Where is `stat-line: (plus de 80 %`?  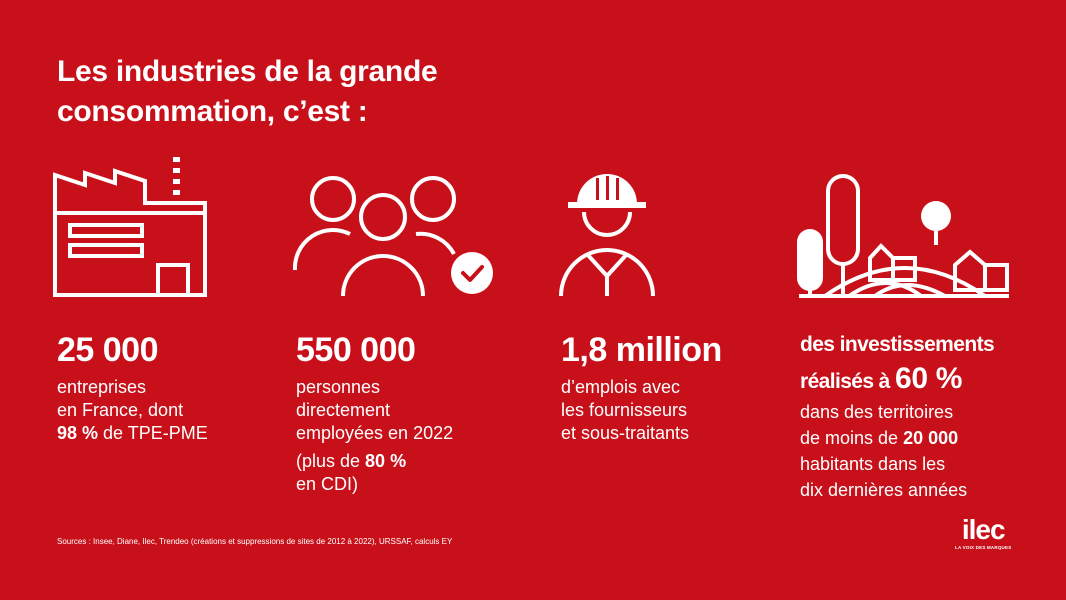 stat-line: (plus de 80 % is located at coordinates (374, 461).